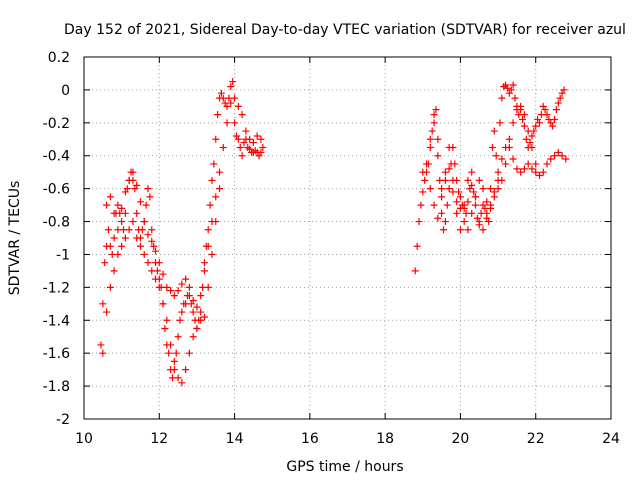 This screenshot has height=480, width=640. I want to click on y-axis-label: SDTVAR / TECUs, so click(15, 238).